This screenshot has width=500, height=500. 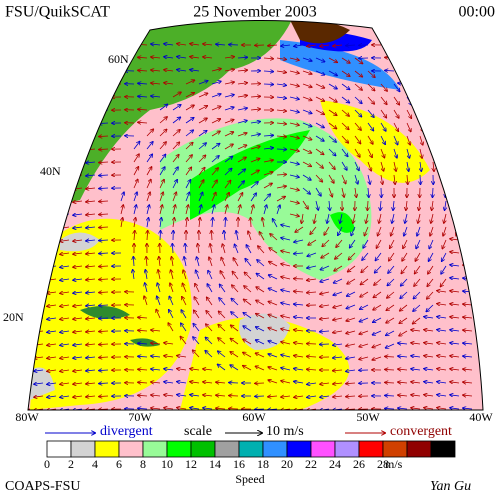 I want to click on lon-label: 80W, so click(x=27, y=417).